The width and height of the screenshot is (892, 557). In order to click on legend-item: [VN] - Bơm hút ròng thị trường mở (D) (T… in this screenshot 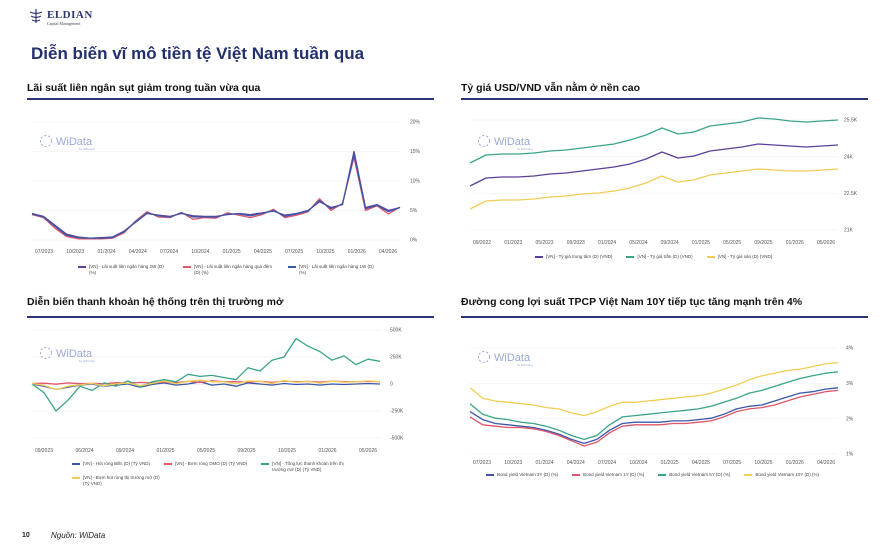, I will do `click(117, 480)`.